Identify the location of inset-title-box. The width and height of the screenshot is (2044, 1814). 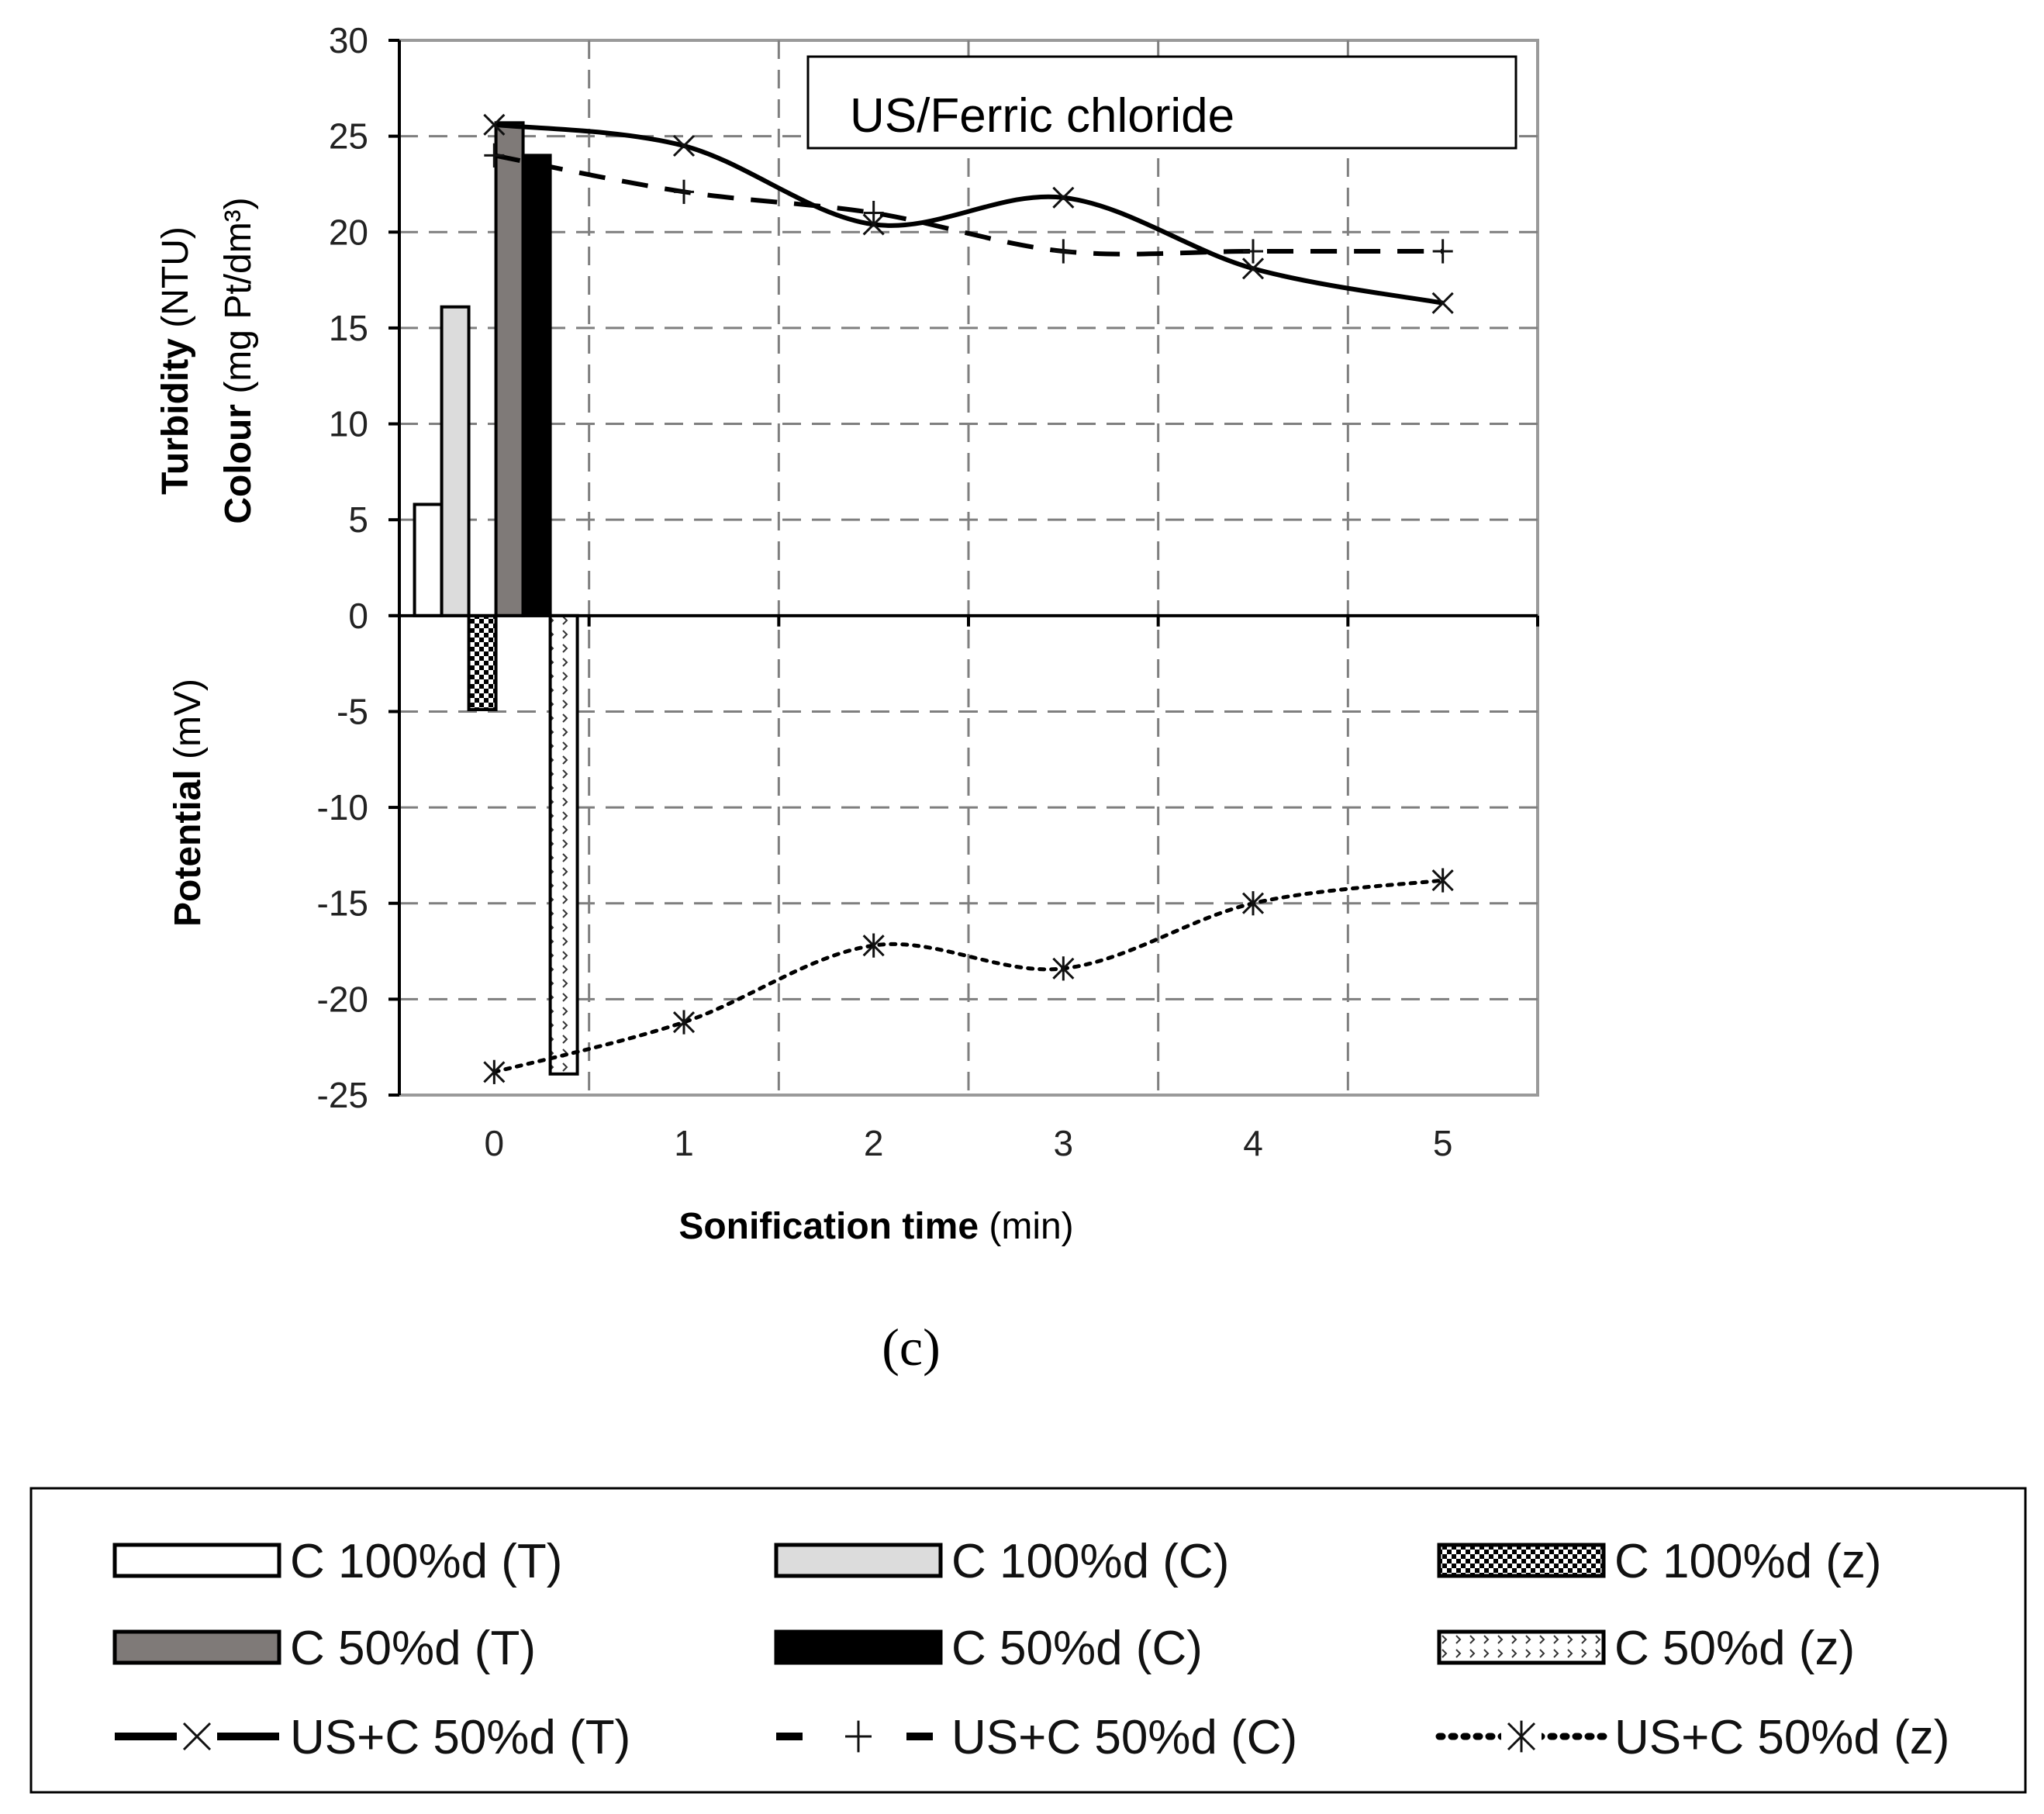
(1161, 103).